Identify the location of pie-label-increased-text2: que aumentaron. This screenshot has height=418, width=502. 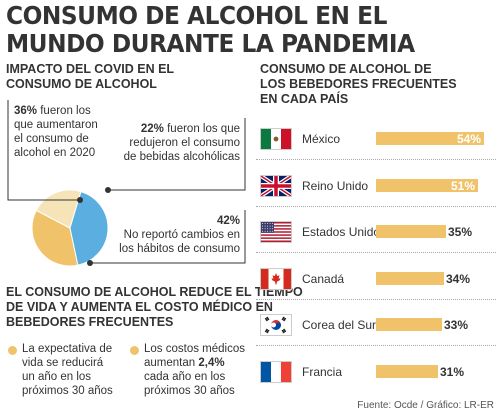
(56, 125).